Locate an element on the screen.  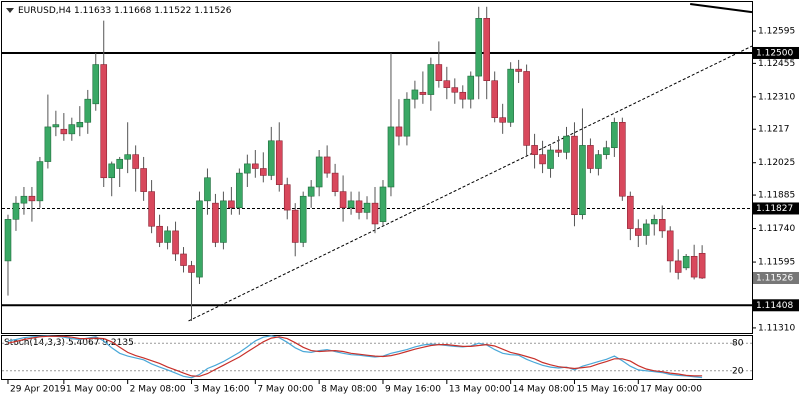
level-tag: 1.12500 is located at coordinates (776, 52).